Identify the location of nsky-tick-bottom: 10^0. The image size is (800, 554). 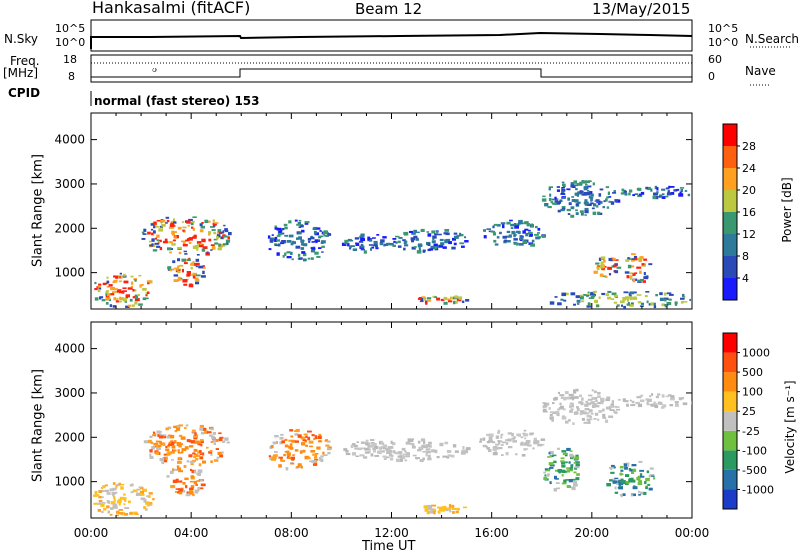
(70, 42).